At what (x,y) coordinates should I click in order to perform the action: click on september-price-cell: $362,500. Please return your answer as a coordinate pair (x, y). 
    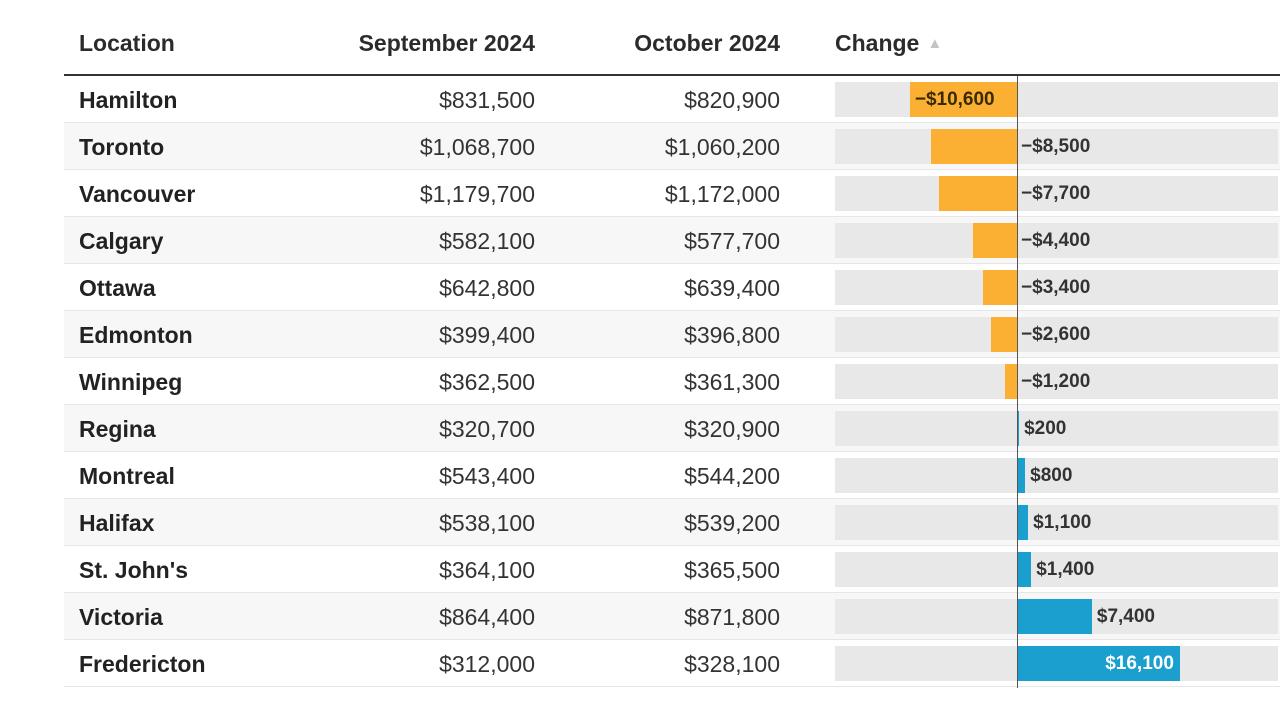
    Looking at the image, I should click on (487, 382).